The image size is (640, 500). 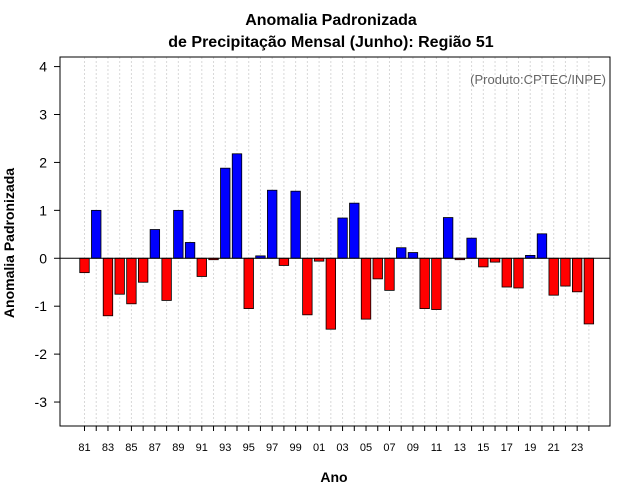 What do you see at coordinates (436, 448) in the screenshot?
I see `x-tick-label-11: 11` at bounding box center [436, 448].